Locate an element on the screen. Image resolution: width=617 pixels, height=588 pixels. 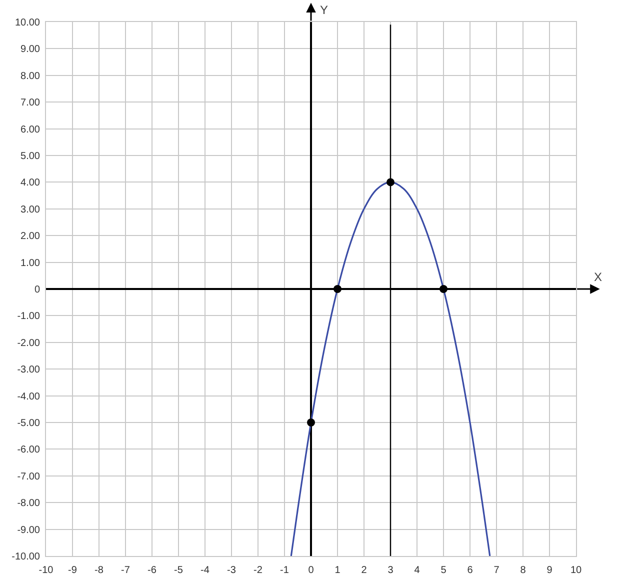
x-tick-label: -6 is located at coordinates (152, 570).